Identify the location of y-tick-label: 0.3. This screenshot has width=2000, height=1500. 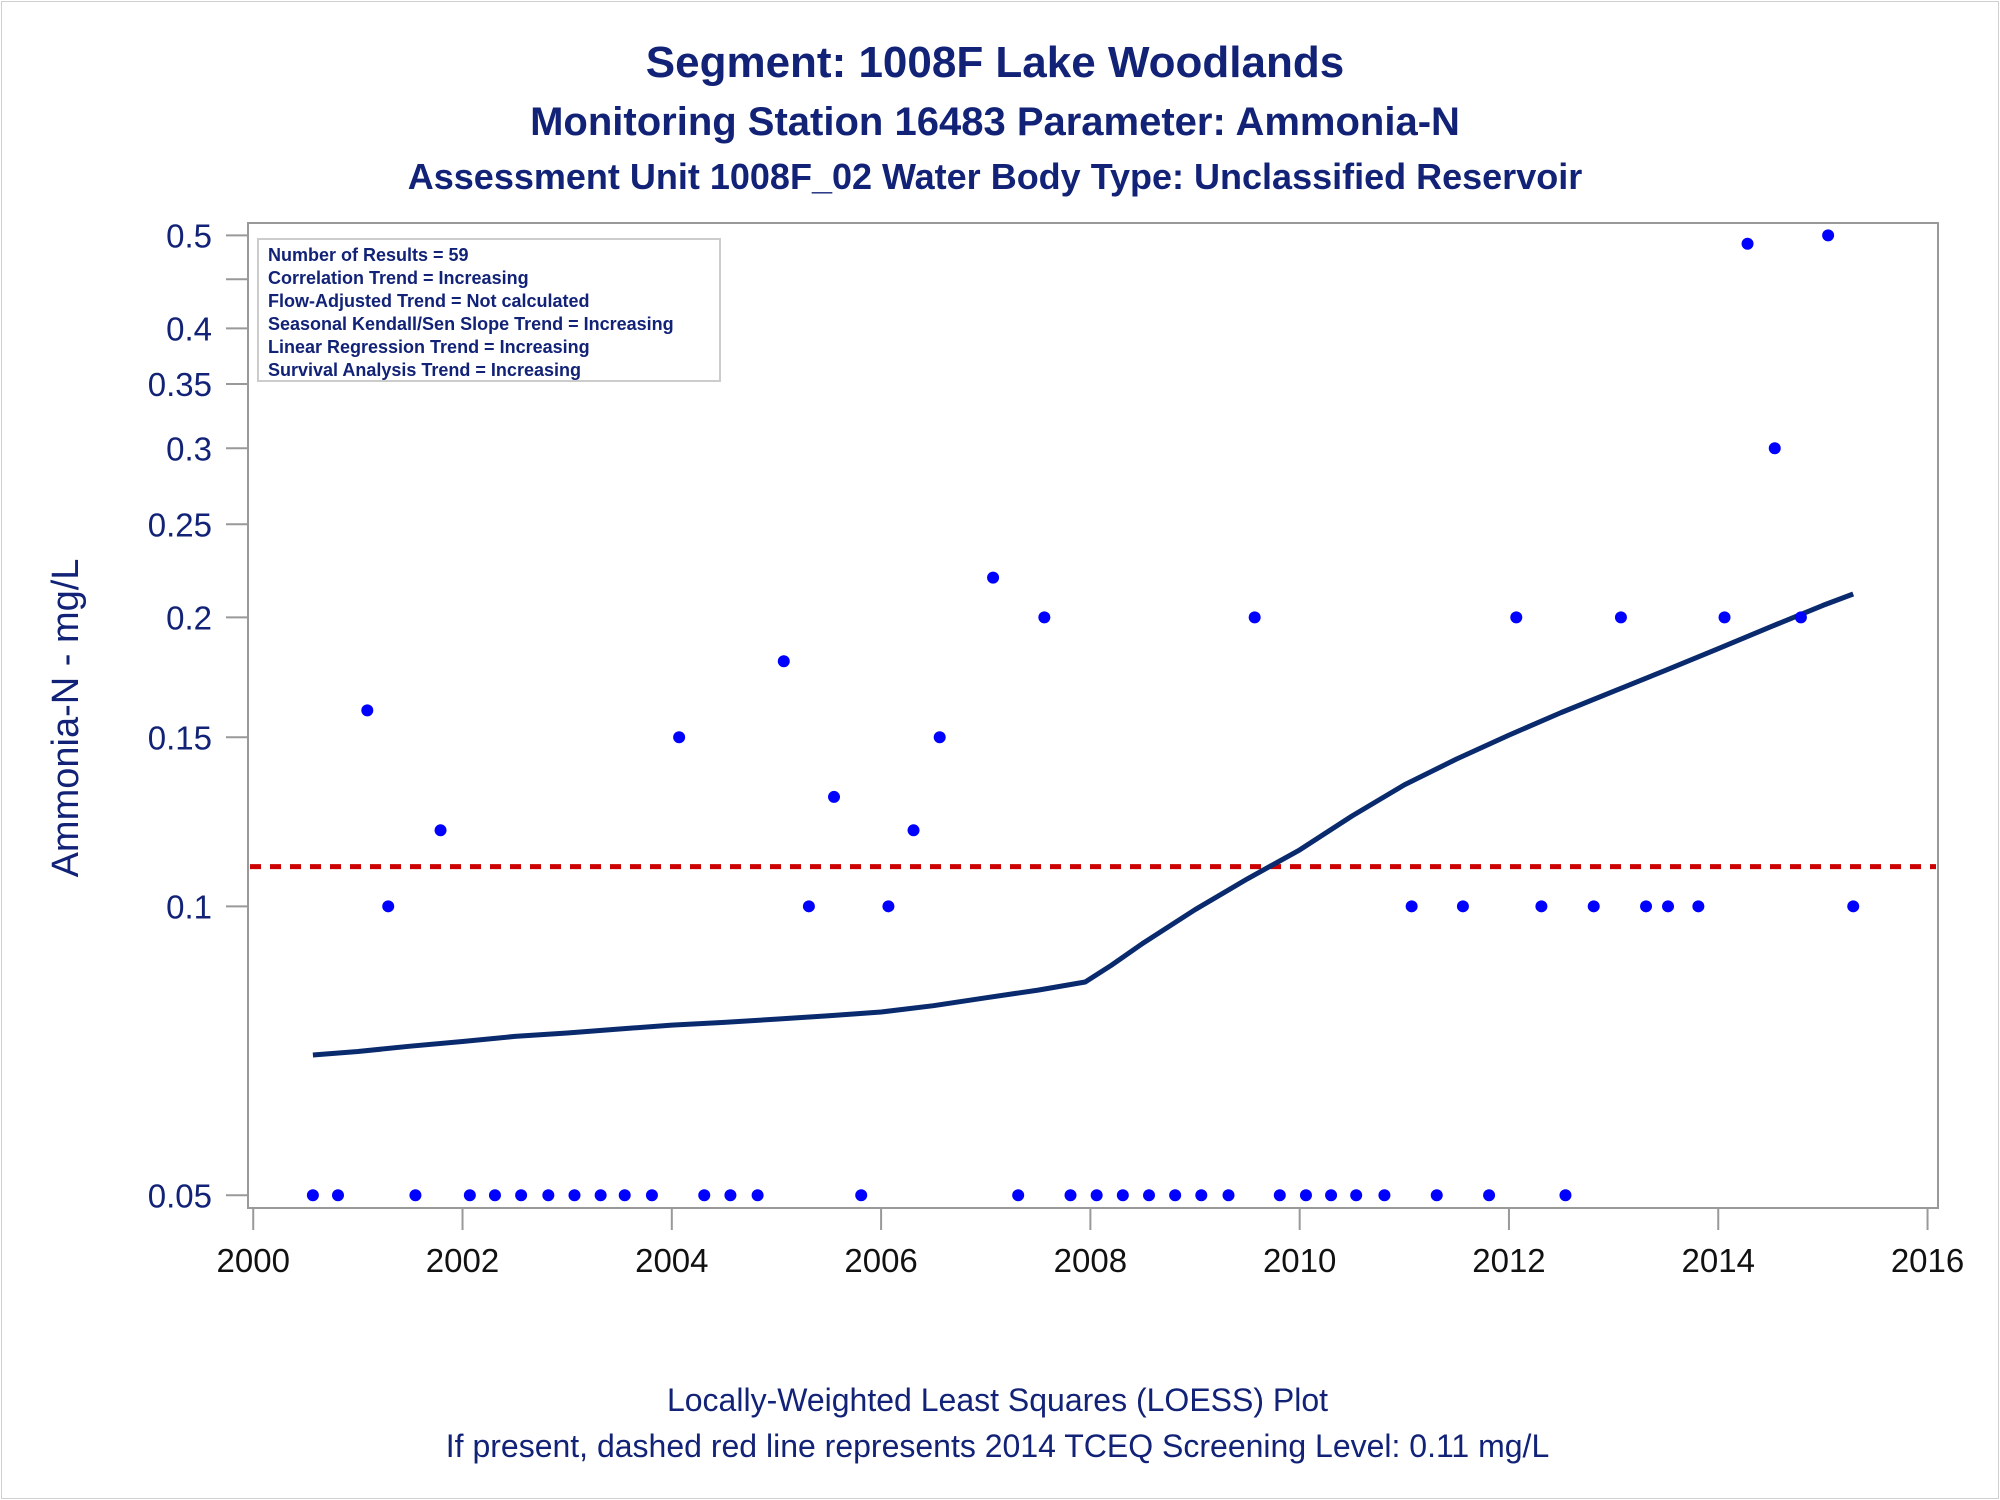
(189, 448).